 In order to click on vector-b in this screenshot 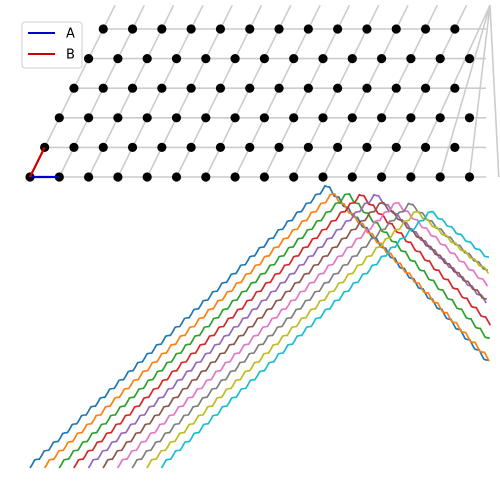, I will do `click(37, 162)`.